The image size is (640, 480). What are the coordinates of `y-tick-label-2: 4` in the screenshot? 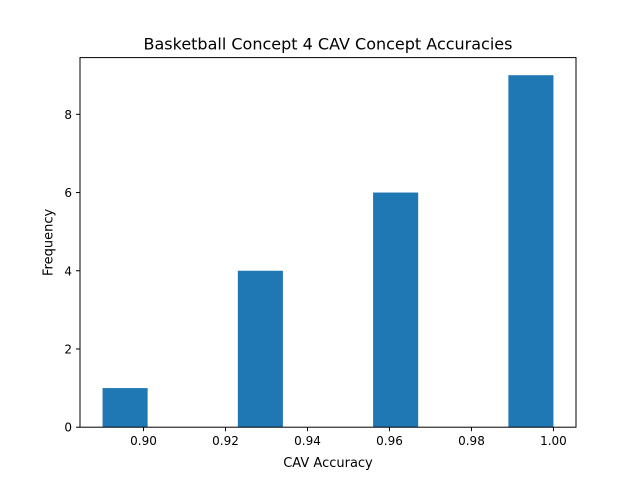 It's located at (68, 271).